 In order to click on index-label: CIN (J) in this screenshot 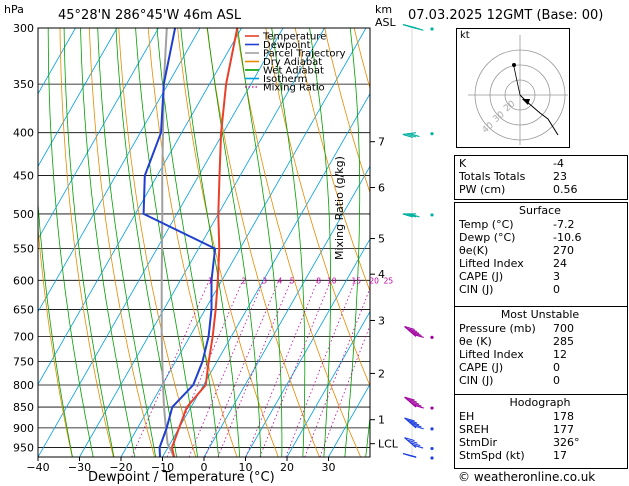, I will do `click(476, 380)`.